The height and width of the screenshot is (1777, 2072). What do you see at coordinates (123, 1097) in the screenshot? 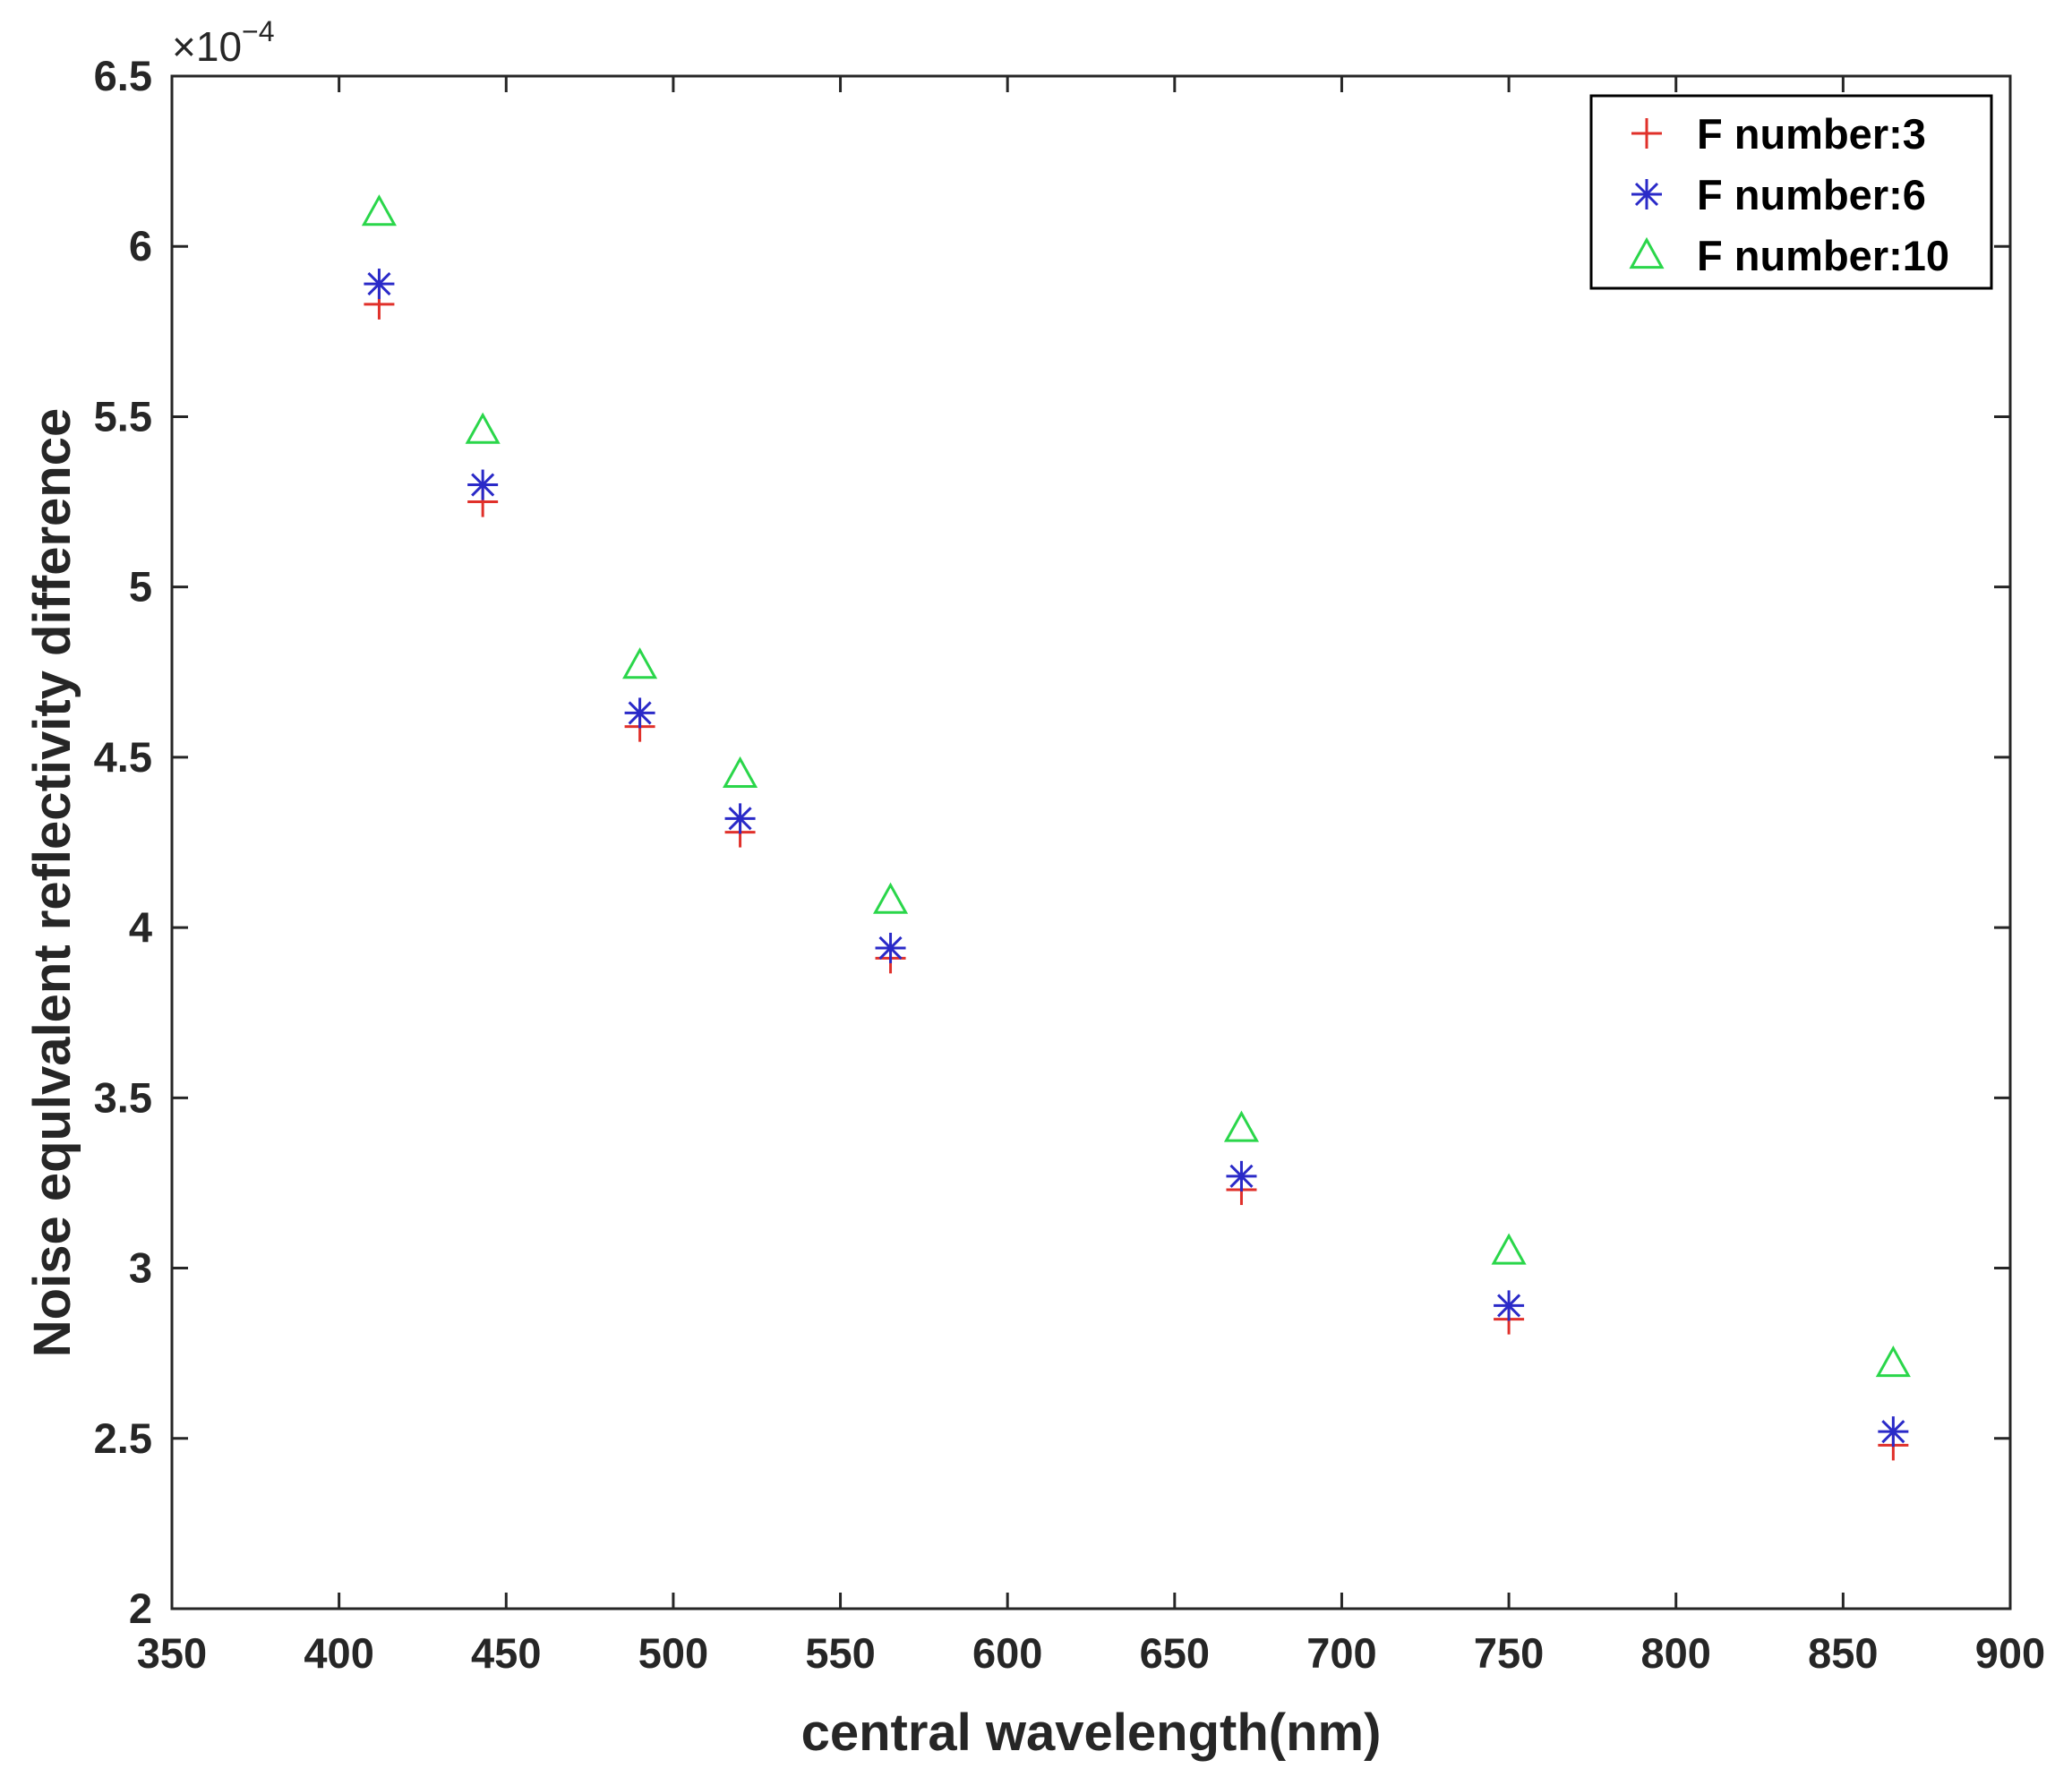
I see `y-tick-label: 3.5` at bounding box center [123, 1097].